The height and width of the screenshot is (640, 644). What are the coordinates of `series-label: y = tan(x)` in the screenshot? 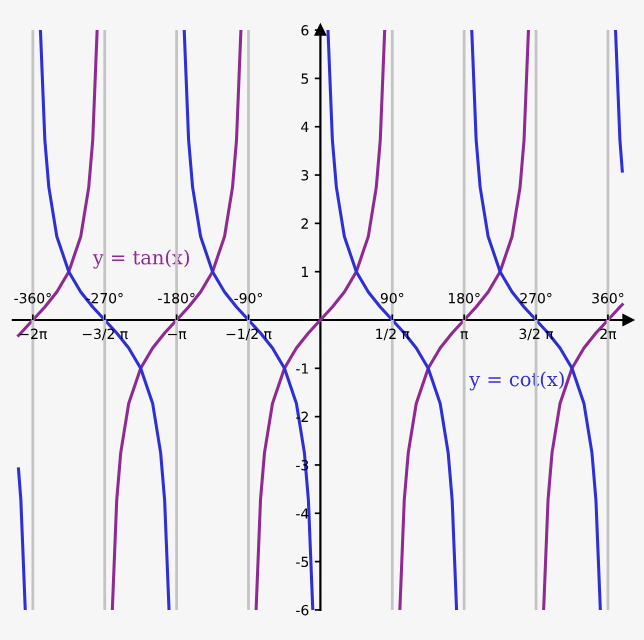 It's located at (140, 259).